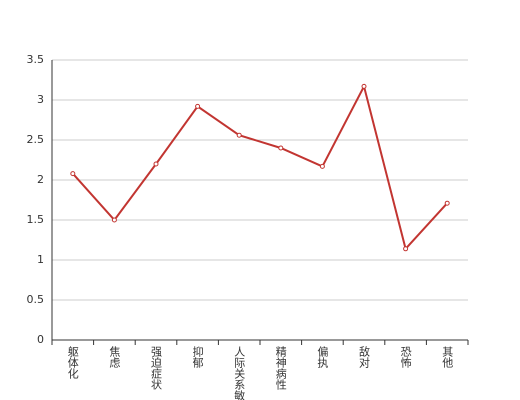 The image size is (520, 400). I want to click on y-tick-label: 3.5, so click(36, 59).